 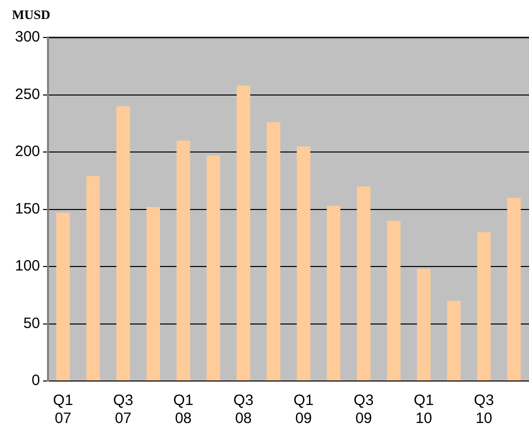 I want to click on x-tick-label: Q1 07, so click(x=63, y=410).